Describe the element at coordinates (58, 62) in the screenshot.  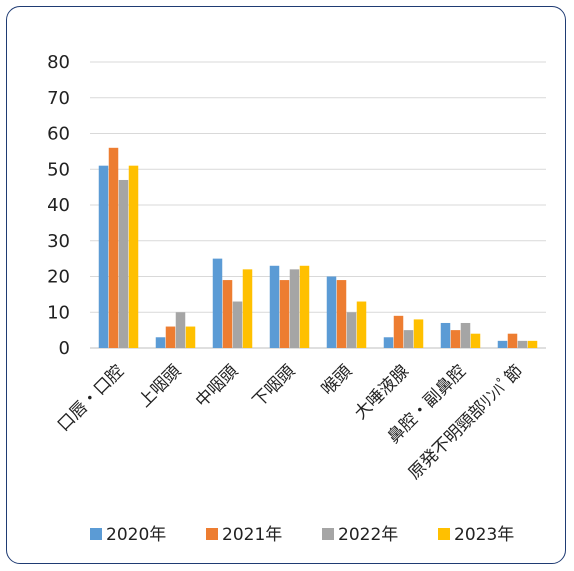
I see `y-tick-label: 80` at that location.